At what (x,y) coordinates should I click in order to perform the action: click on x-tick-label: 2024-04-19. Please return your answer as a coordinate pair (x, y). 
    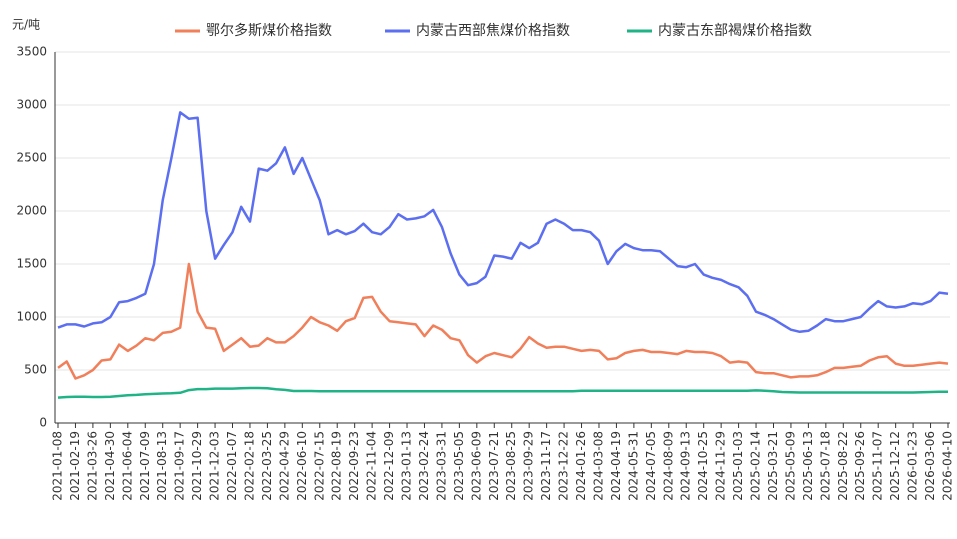
    Looking at the image, I should click on (616, 466).